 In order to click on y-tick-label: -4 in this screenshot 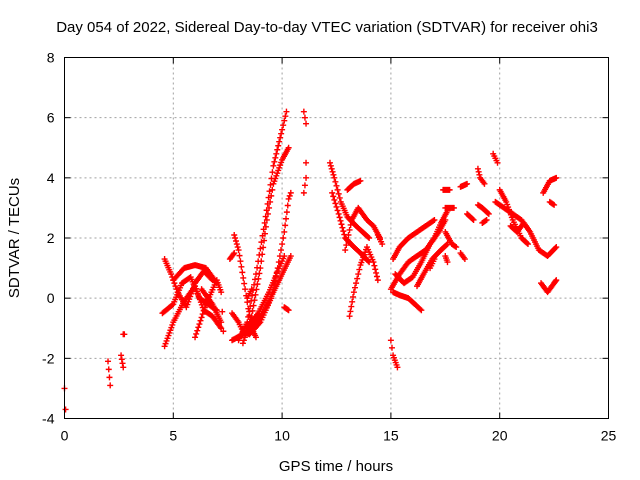, I will do `click(48, 419)`.